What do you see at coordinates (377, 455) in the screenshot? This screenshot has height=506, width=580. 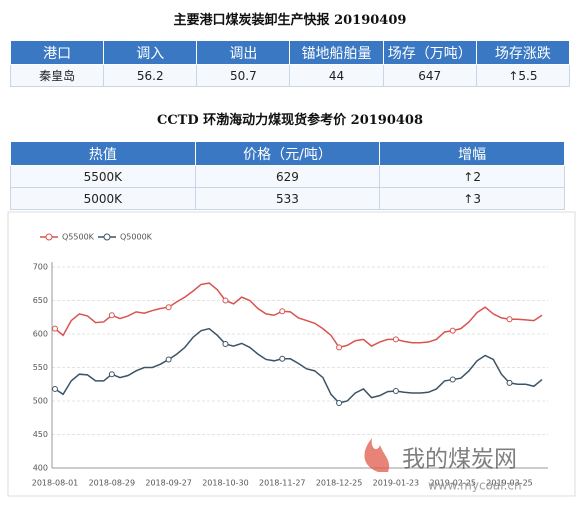 I see `watermark-flame` at bounding box center [377, 455].